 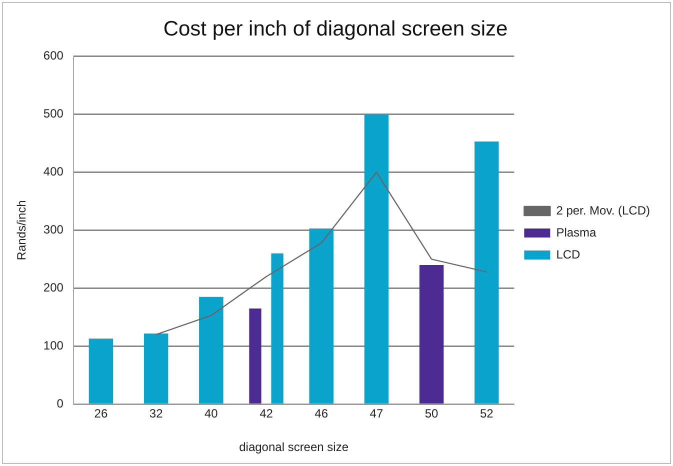 I want to click on y-tick-label: 300, so click(x=53, y=229).